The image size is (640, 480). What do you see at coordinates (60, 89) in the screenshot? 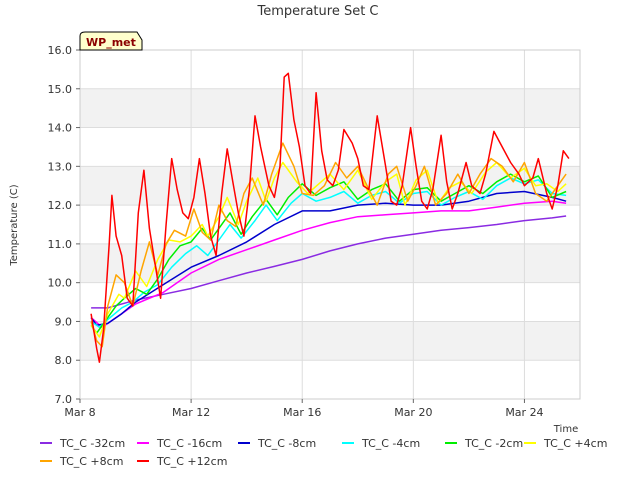
I see `y-tick-label: 15.0` at bounding box center [60, 89].